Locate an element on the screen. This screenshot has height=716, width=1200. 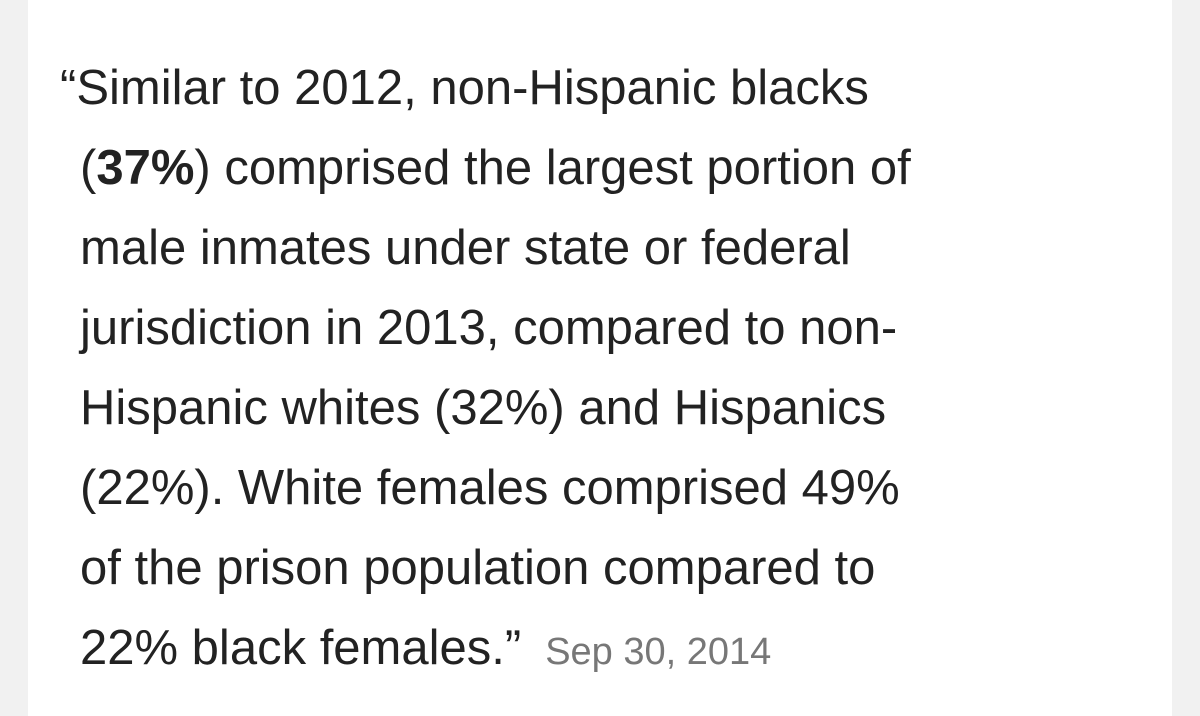
quote-line: “Similar to 2012, non-Hispanic blacks is located at coordinates (464, 88).